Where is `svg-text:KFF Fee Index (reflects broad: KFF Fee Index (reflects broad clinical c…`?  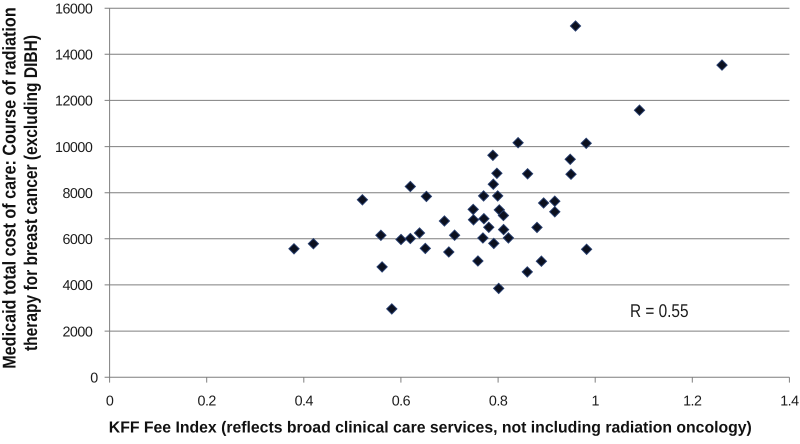 svg-text:KFF Fee Index (reflects broad: KFF Fee Index (reflects broad clinical c… is located at coordinates (430, 428).